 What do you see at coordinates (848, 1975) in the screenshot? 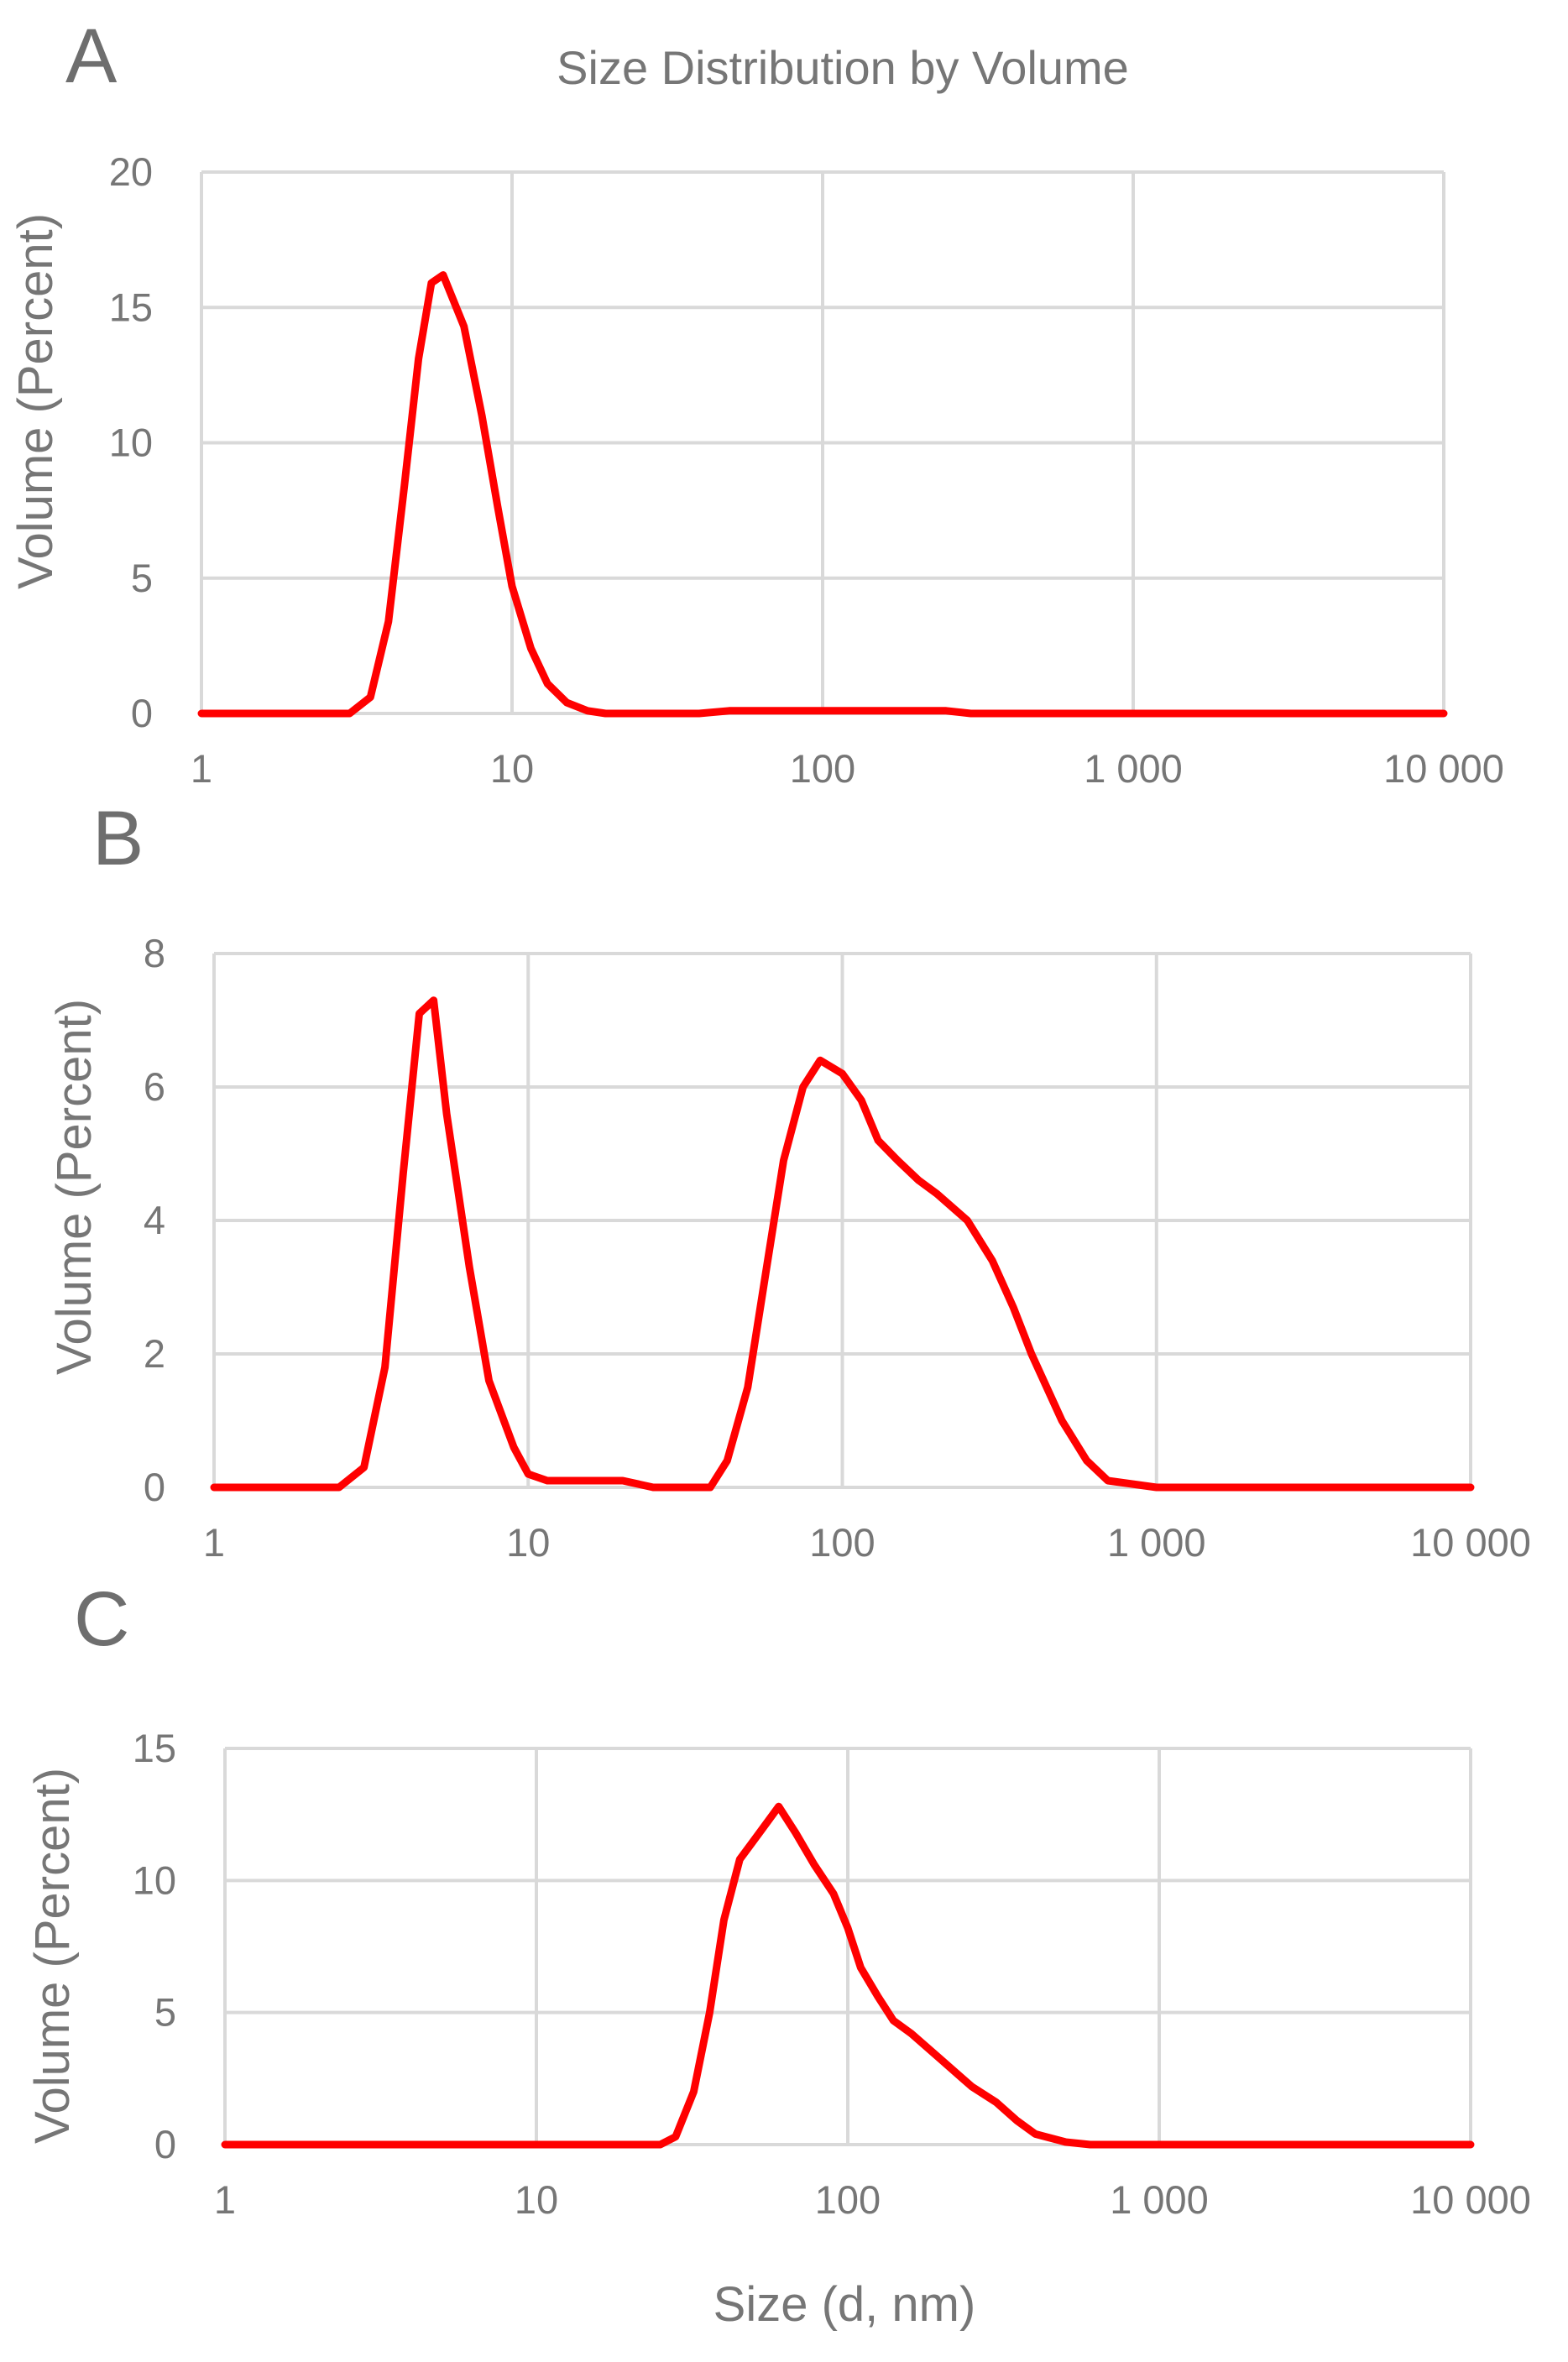
I see `panel-c-series-line` at bounding box center [848, 1975].